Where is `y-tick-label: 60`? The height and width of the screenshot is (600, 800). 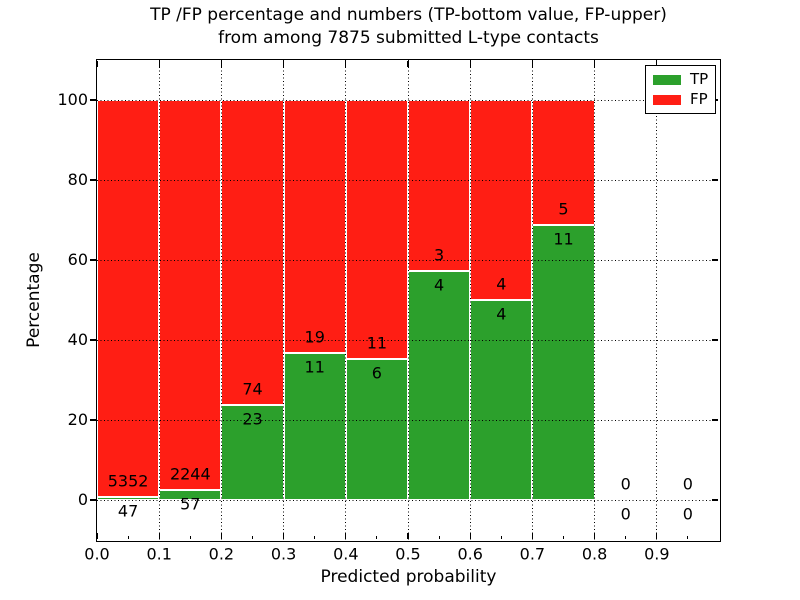
y-tick-label: 60 is located at coordinates (77, 259).